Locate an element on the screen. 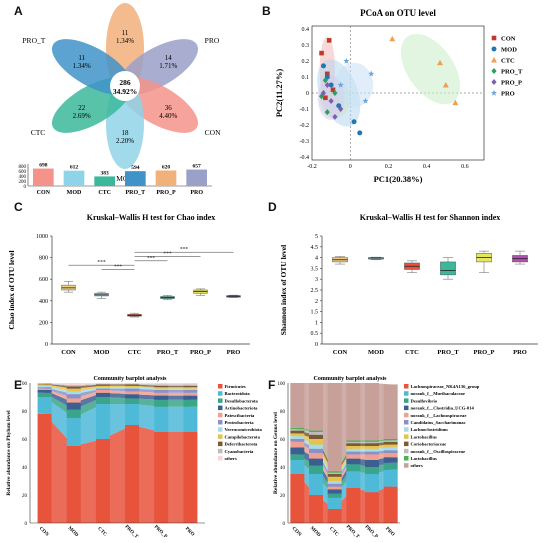 The width and height of the screenshot is (550, 543). phylum-ytick: 100 is located at coordinates (24, 384).